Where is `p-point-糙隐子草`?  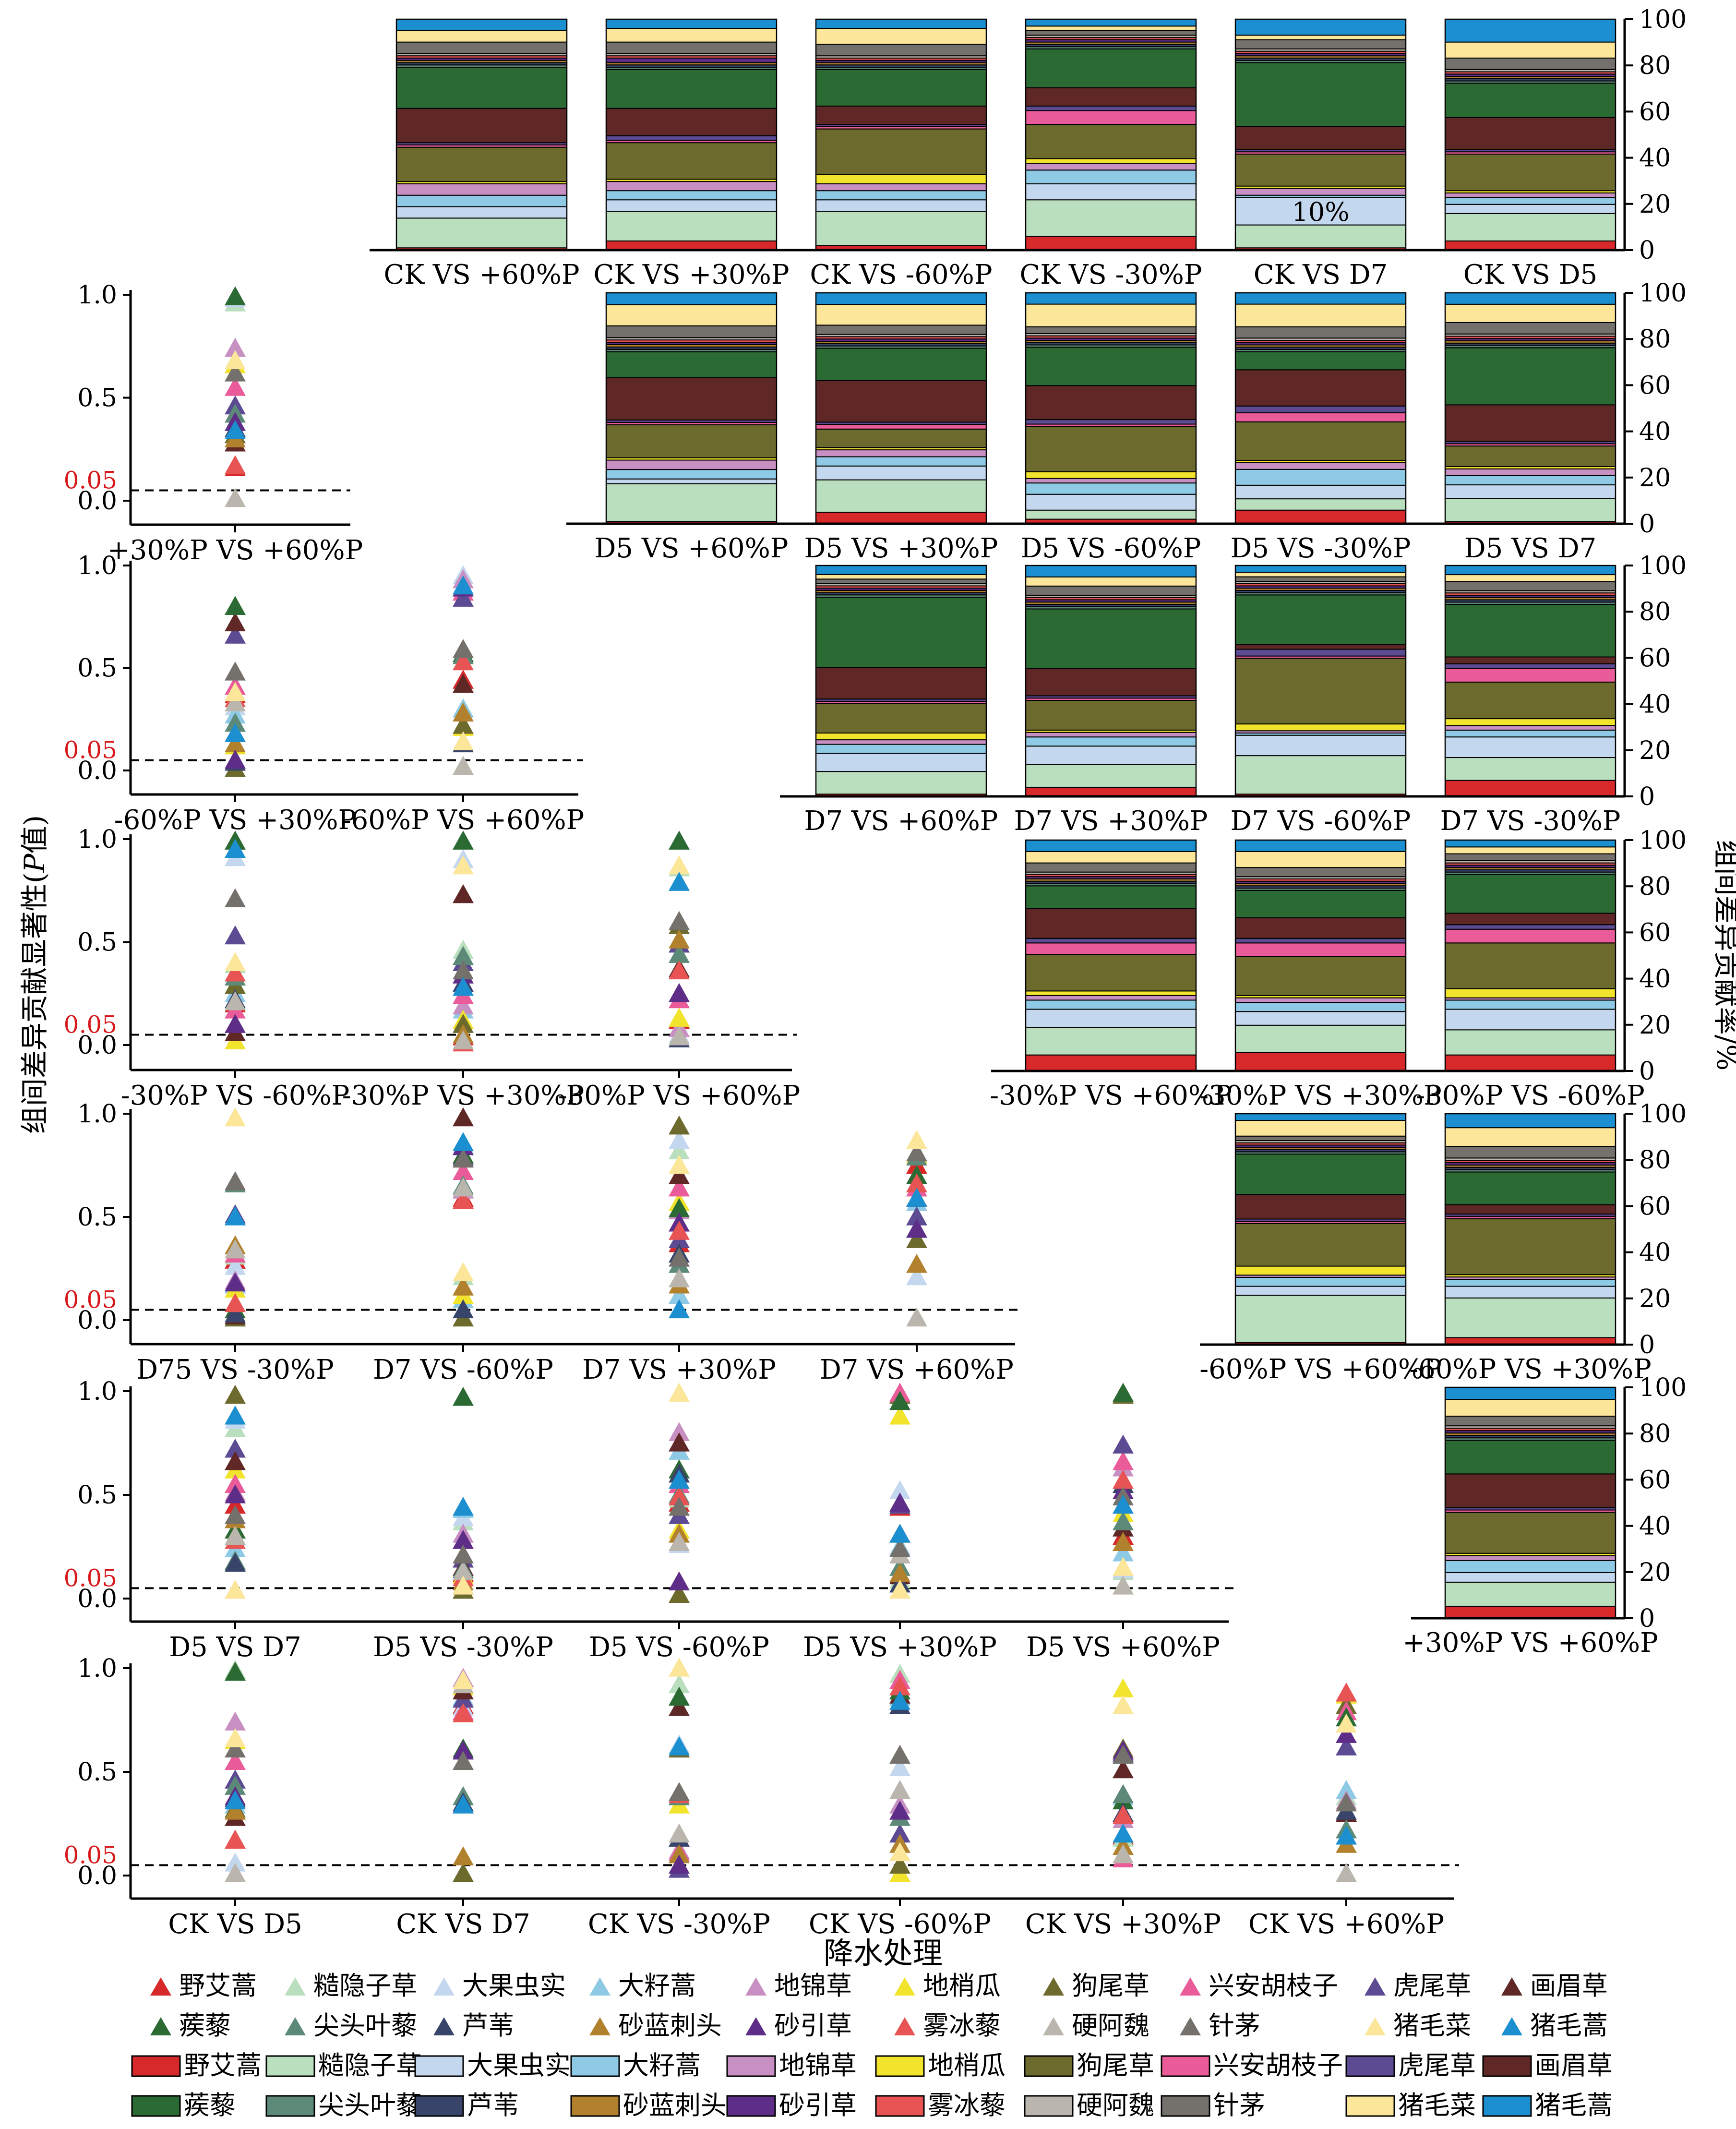 p-point-糙隐子草 is located at coordinates (679, 1150).